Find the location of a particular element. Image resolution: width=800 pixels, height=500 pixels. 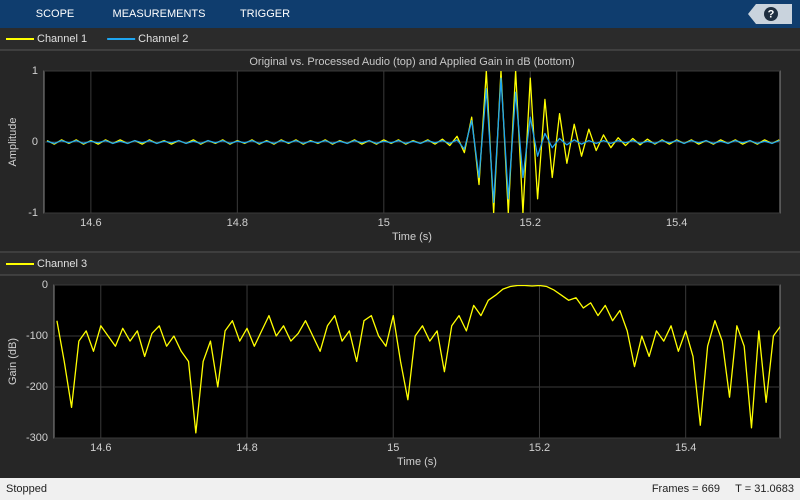

y-axis-label: Amplitude is located at coordinates (13, 142).